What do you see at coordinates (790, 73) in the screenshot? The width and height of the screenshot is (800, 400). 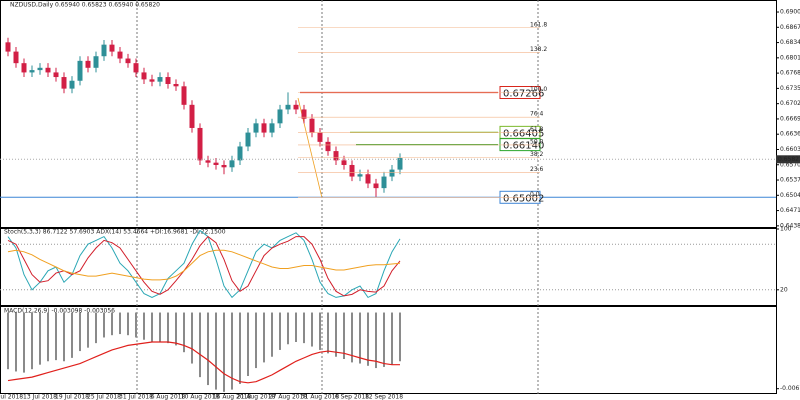 I see `y-tick-label: 0.67685` at bounding box center [790, 73].